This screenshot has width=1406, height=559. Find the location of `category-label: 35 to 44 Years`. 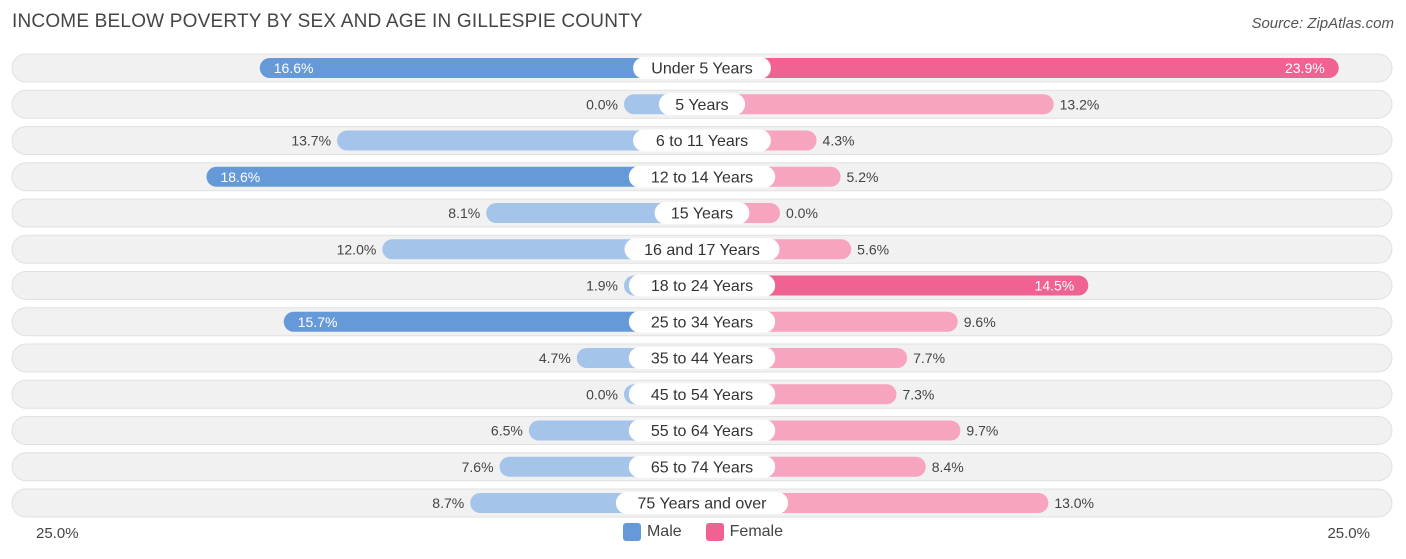

category-label: 35 to 44 Years is located at coordinates (702, 359).